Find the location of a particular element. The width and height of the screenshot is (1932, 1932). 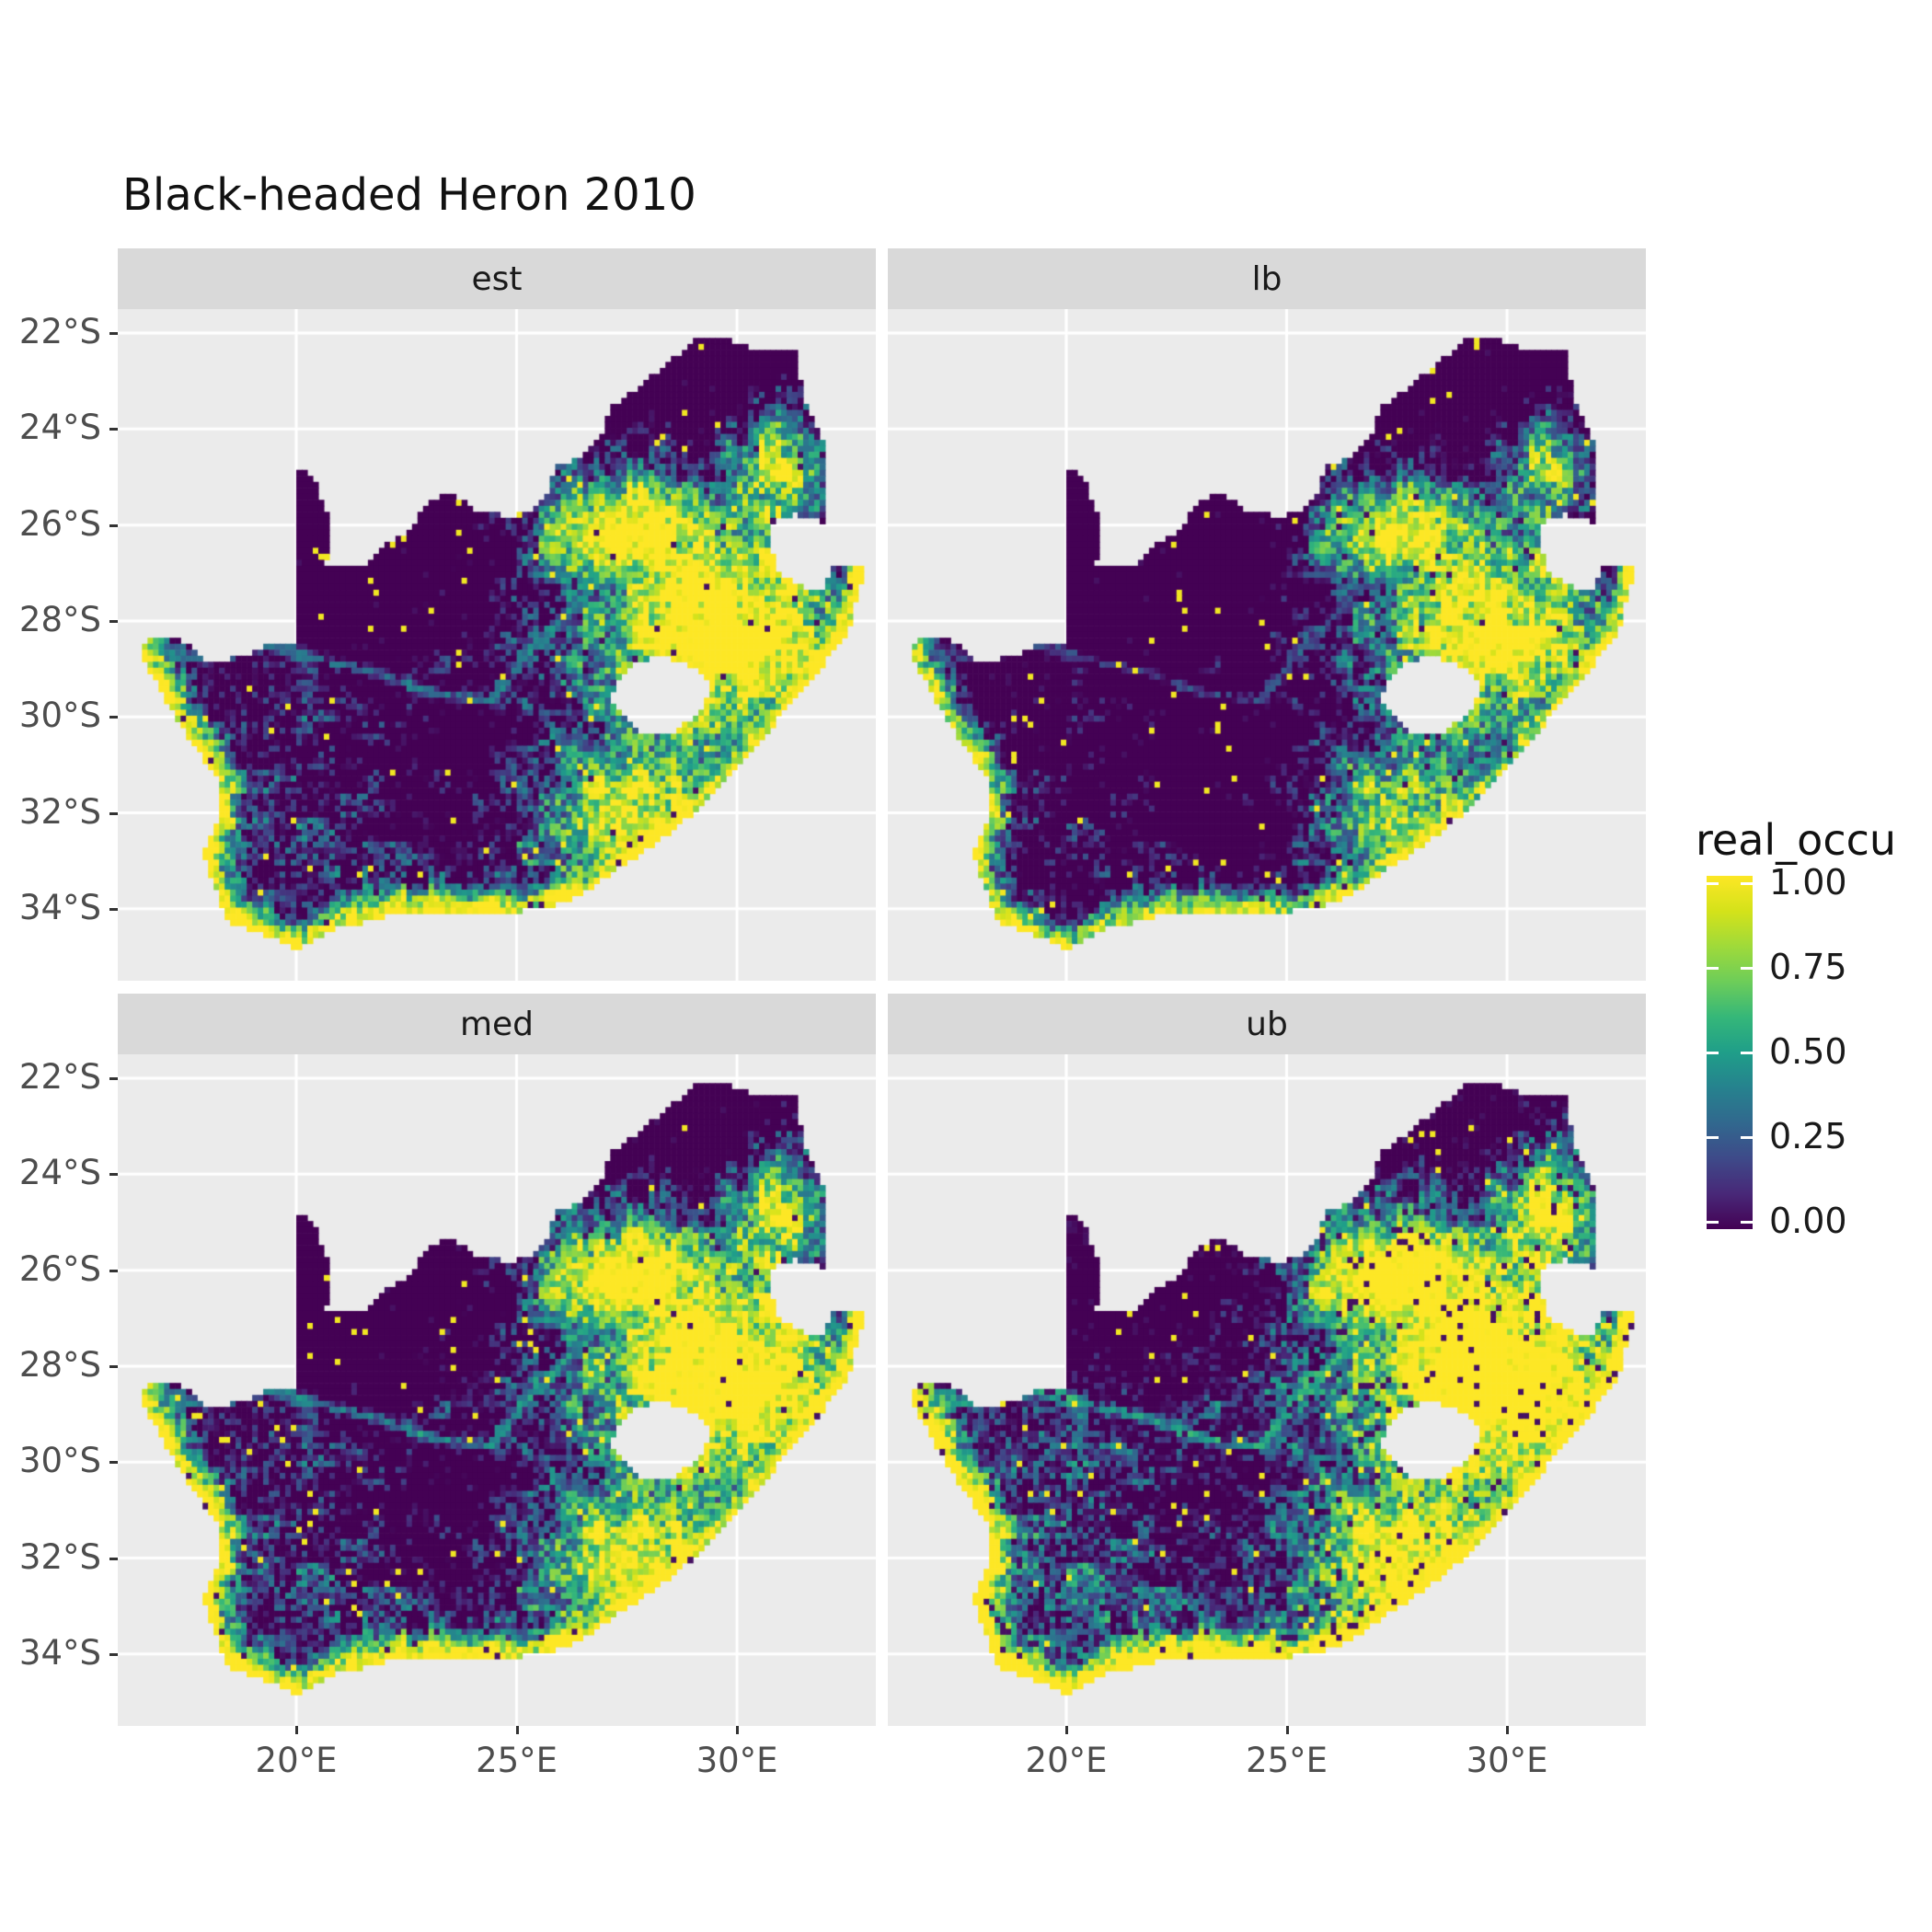

facet-strip-ub: ub is located at coordinates (1267, 1024).